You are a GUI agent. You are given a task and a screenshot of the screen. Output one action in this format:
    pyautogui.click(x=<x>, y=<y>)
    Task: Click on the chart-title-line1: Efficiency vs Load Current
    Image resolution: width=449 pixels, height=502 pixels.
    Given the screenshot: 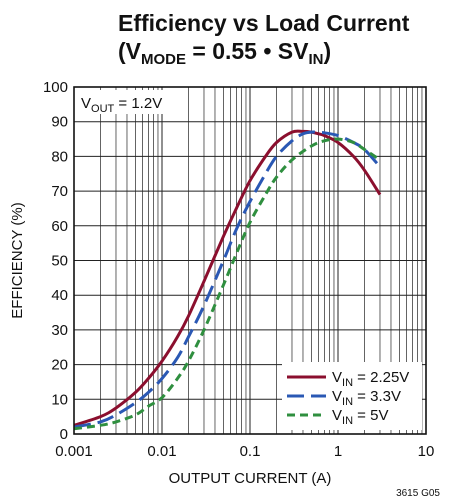 What is the action you would take?
    pyautogui.click(x=264, y=23)
    